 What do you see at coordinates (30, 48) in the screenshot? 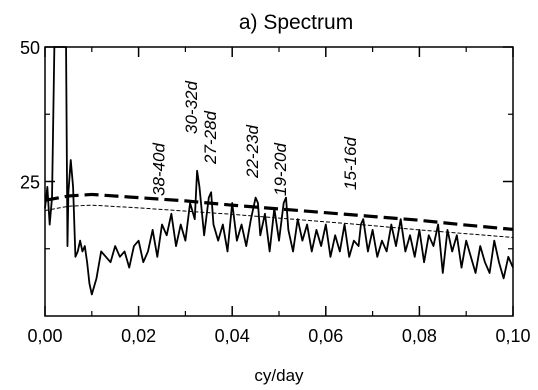
I see `y-tick-label: 50` at bounding box center [30, 48].